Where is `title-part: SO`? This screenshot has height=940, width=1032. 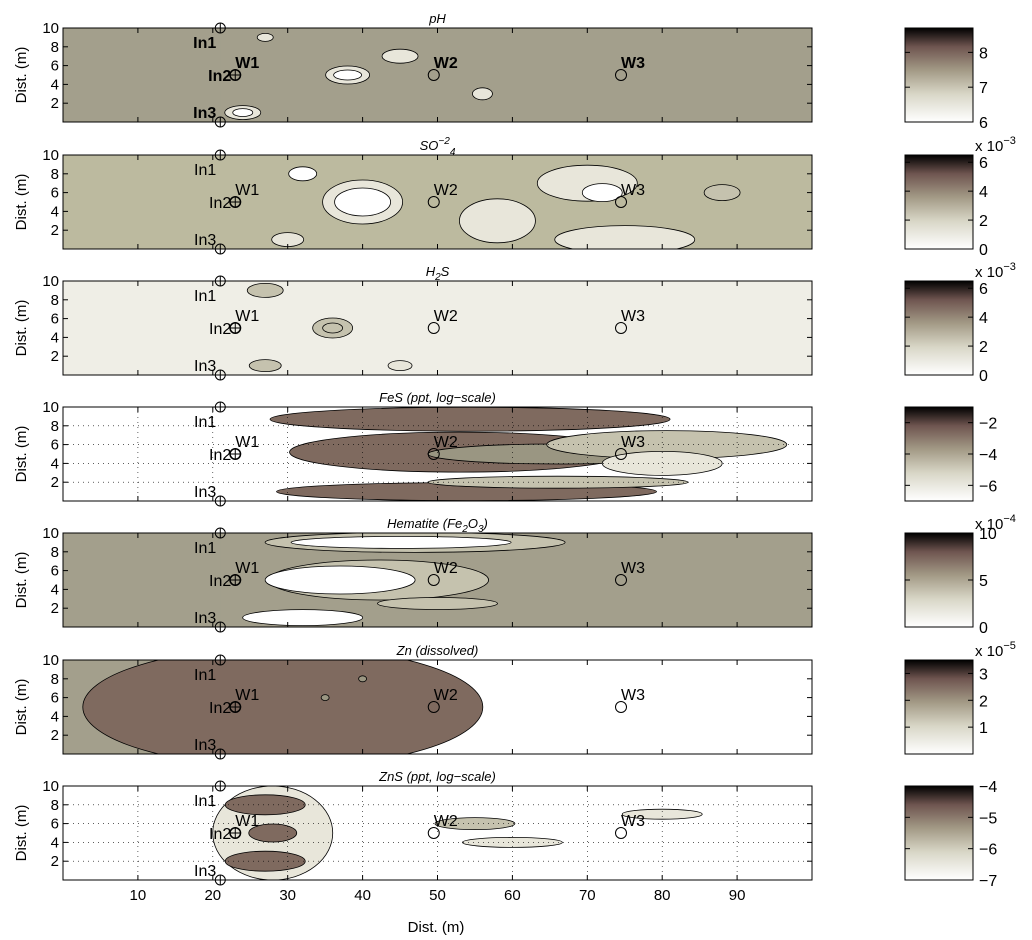
title-part: SO is located at coordinates (429, 145).